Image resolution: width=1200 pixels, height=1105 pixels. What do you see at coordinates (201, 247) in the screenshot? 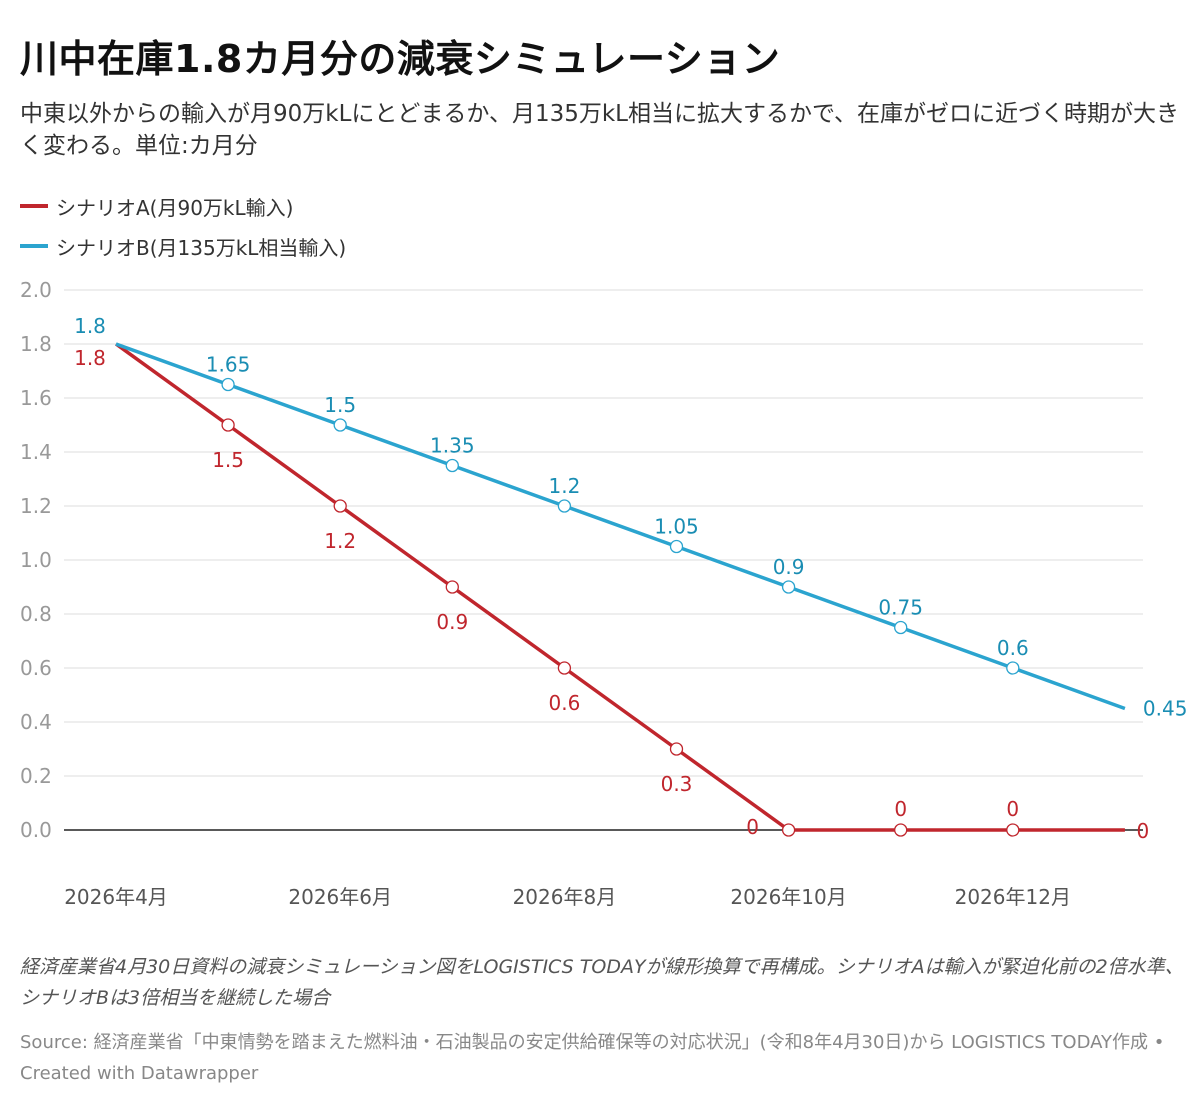
I see `legend-label-scenario-b: シナリオB(月135万kL相当輸入)` at bounding box center [201, 247].